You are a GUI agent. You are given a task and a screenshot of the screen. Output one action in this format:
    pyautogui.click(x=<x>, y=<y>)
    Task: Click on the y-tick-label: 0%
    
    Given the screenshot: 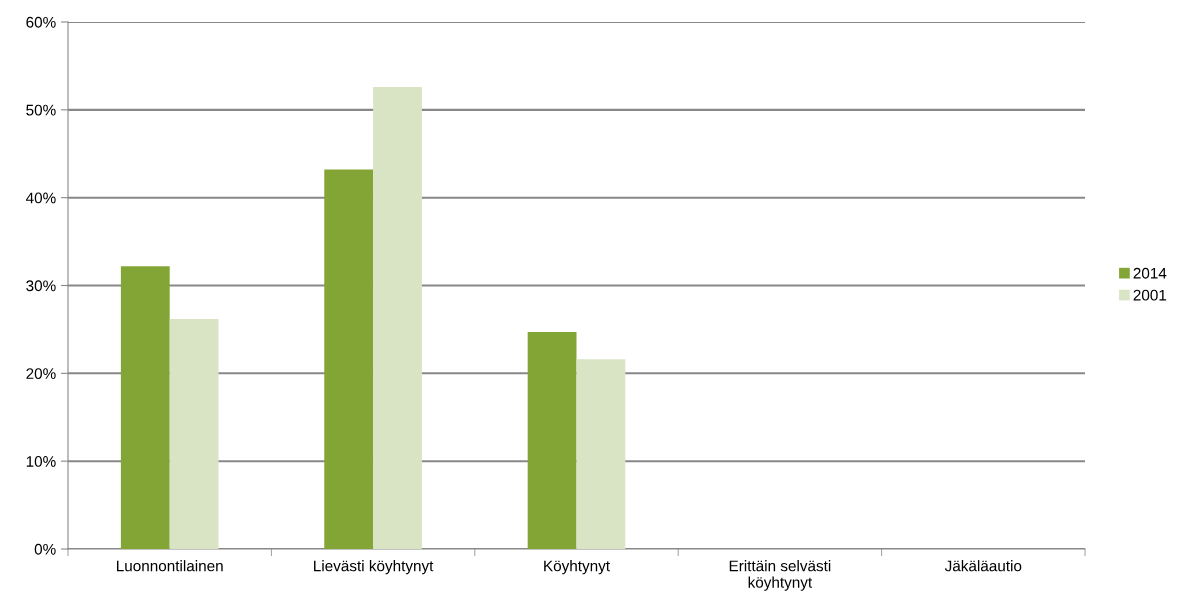 What is the action you would take?
    pyautogui.click(x=45, y=549)
    